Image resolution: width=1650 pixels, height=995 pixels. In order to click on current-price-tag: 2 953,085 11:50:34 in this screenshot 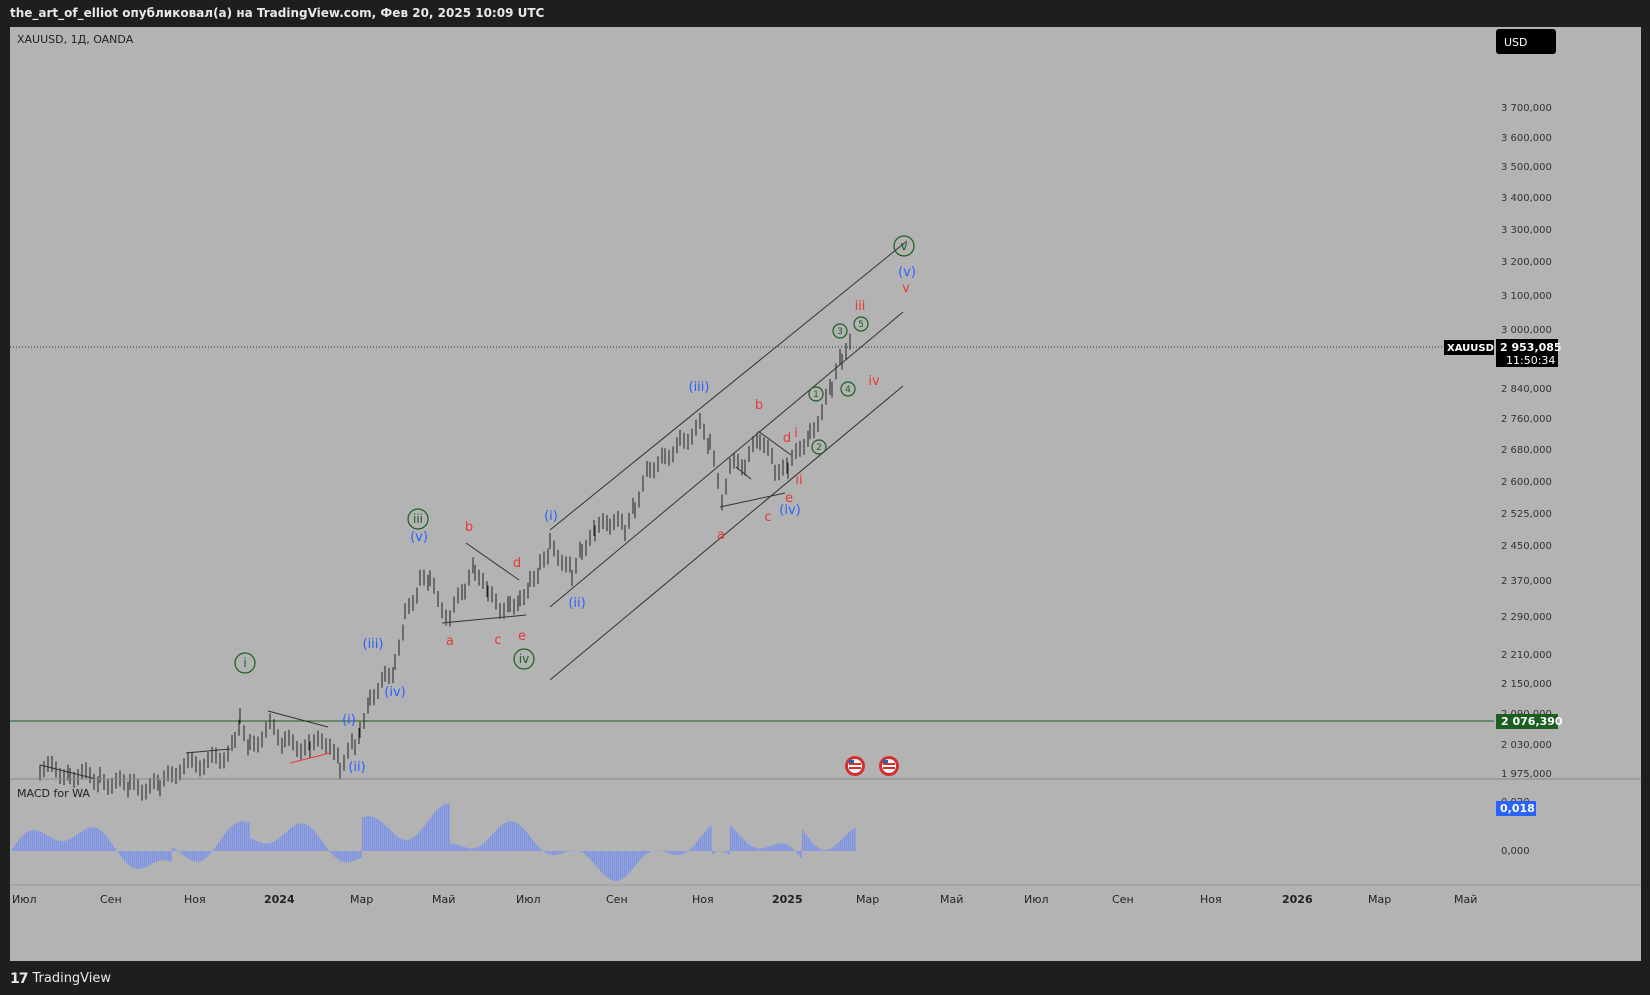, I will do `click(1529, 353)`.